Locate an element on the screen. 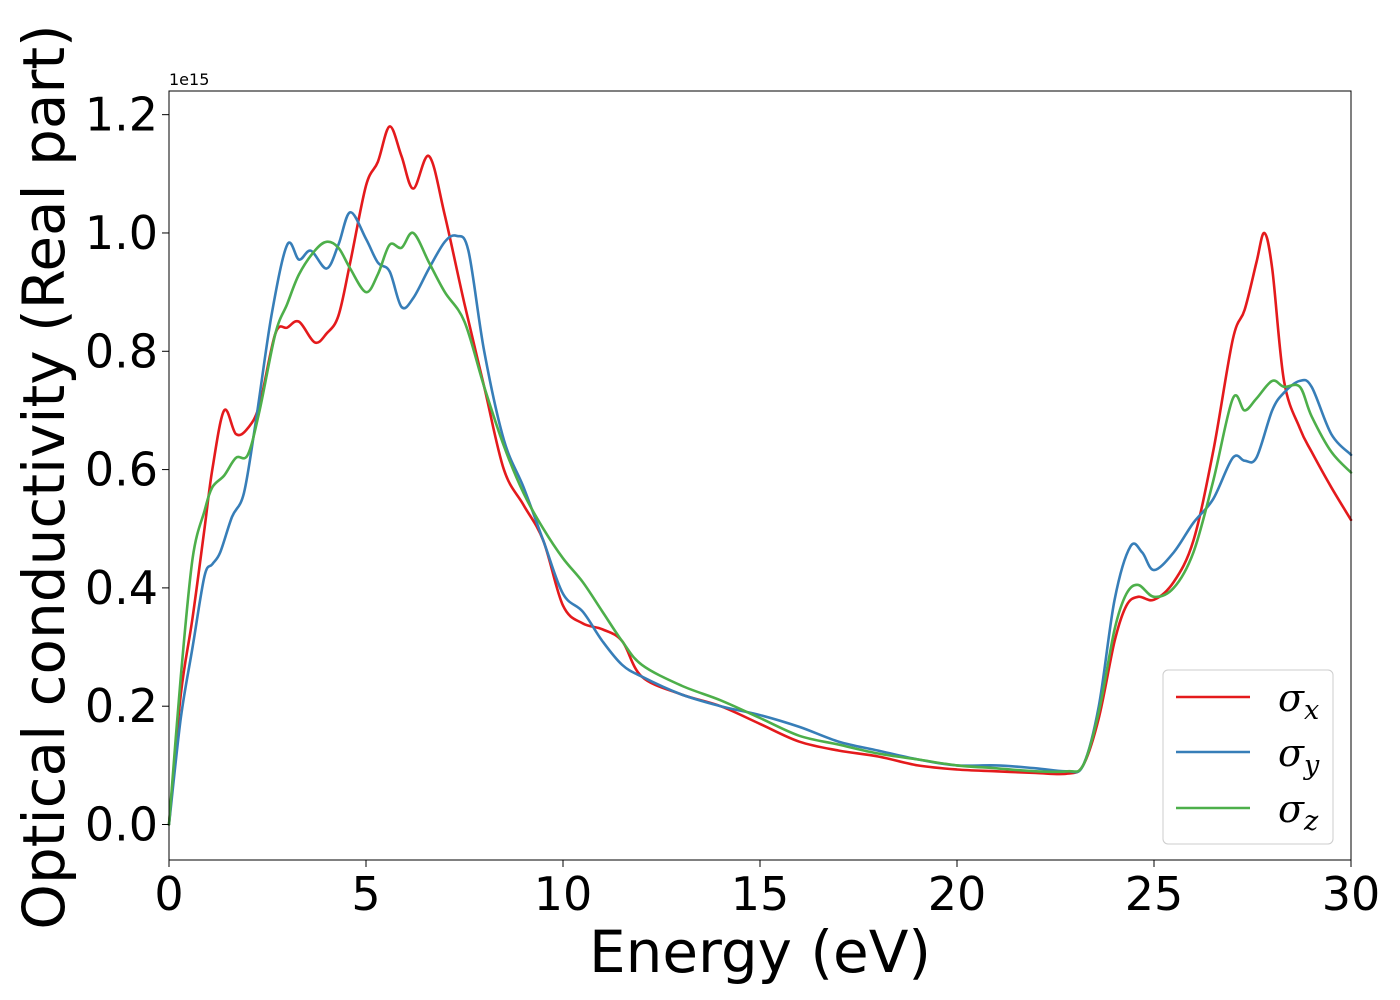 The width and height of the screenshot is (1400, 1000). y-axis-title: Optical conductivity (Real part) is located at coordinates (44, 476).